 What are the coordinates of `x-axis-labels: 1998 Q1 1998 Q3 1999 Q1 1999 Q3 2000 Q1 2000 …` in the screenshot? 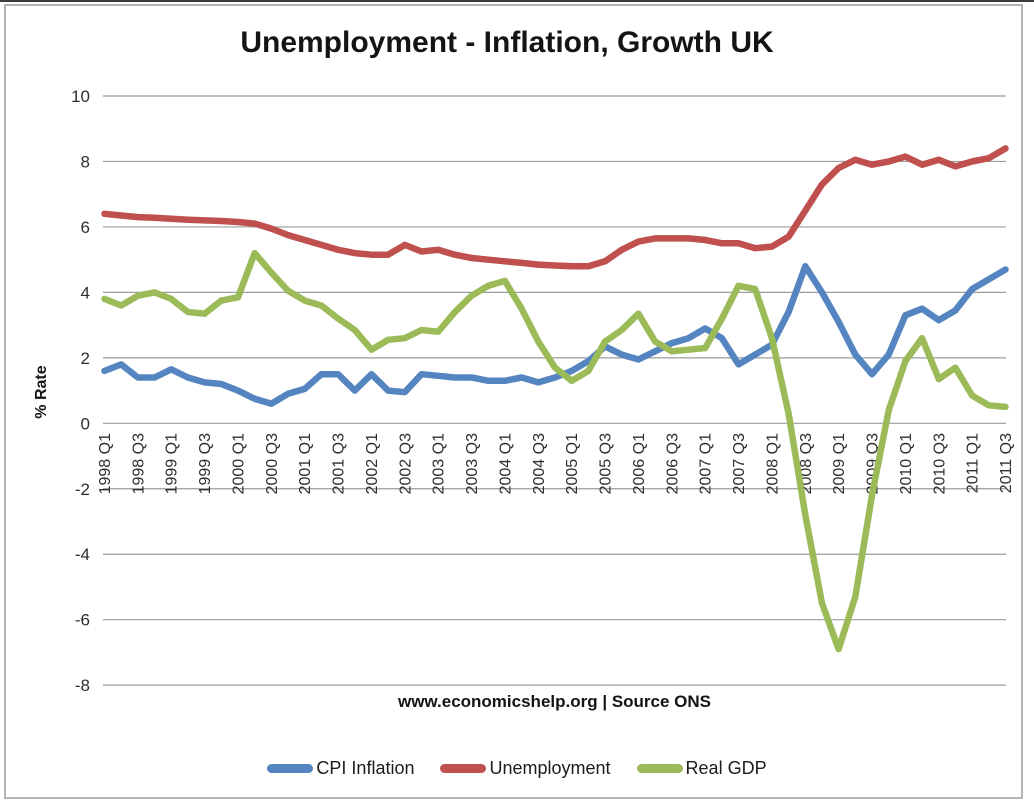 It's located at (556, 463).